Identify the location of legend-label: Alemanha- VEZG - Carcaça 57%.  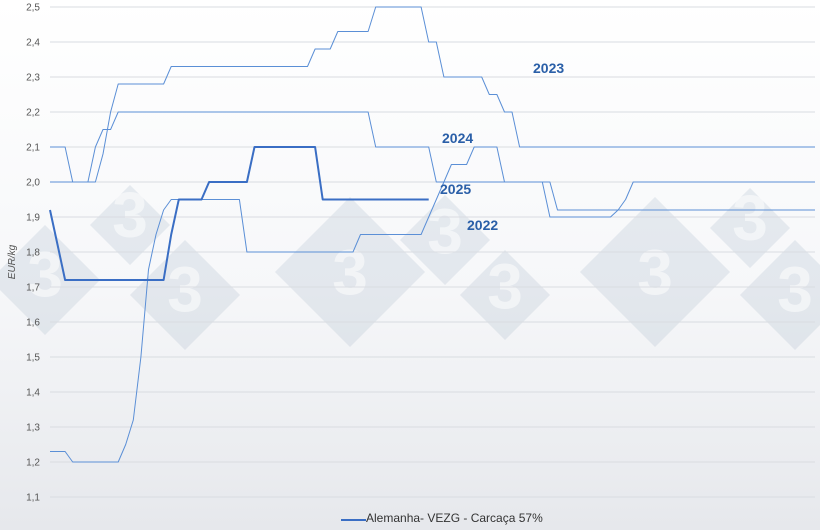
(454, 518).